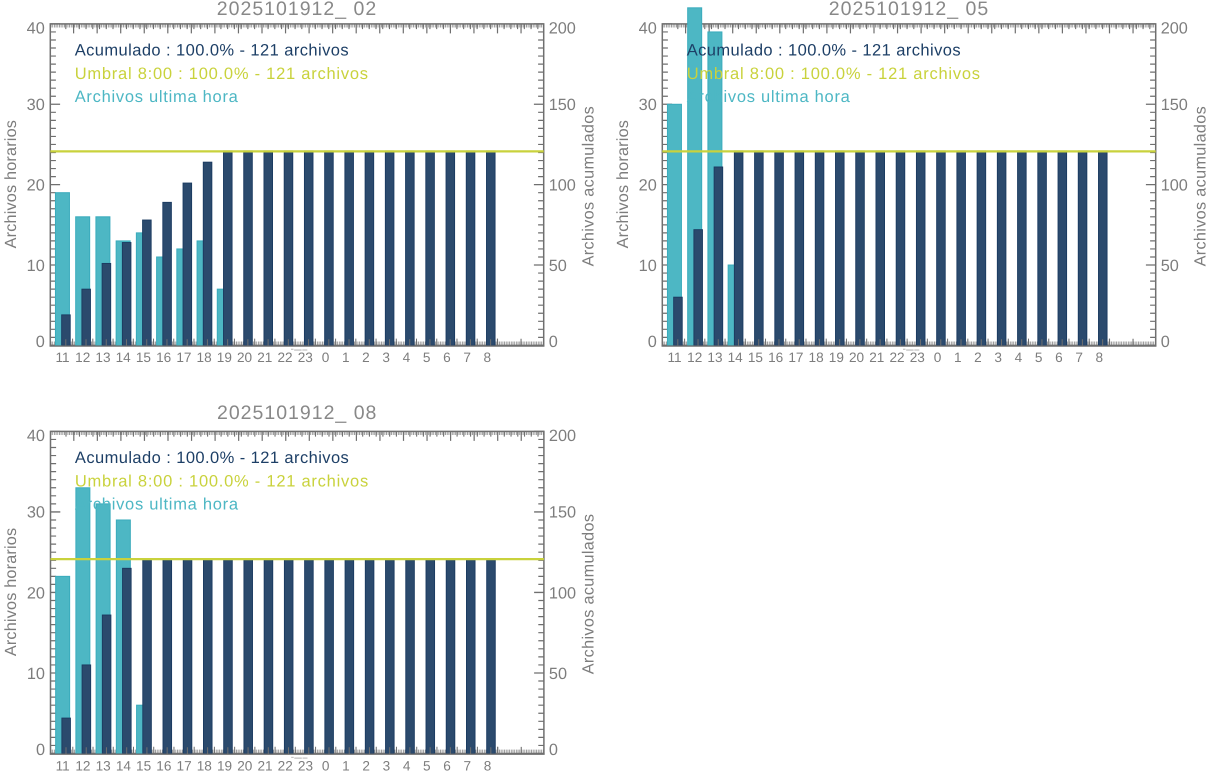  I want to click on svg-text: 2025101912_ 08, so click(297, 413).